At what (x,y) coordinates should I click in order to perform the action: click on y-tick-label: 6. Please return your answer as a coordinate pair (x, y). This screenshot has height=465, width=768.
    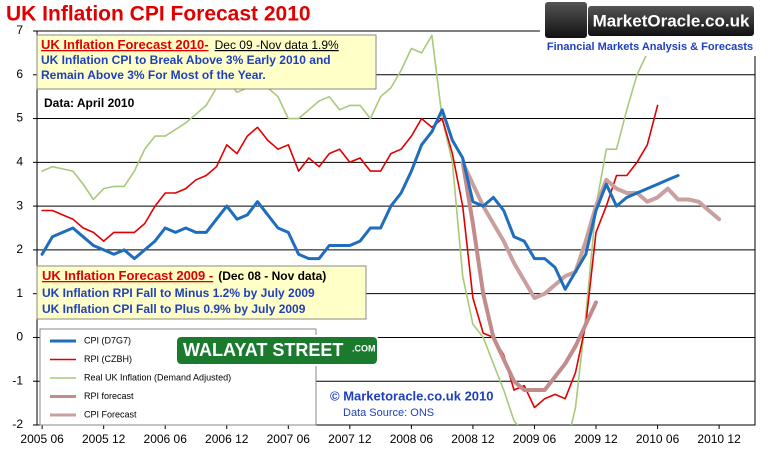
    Looking at the image, I should click on (19, 74).